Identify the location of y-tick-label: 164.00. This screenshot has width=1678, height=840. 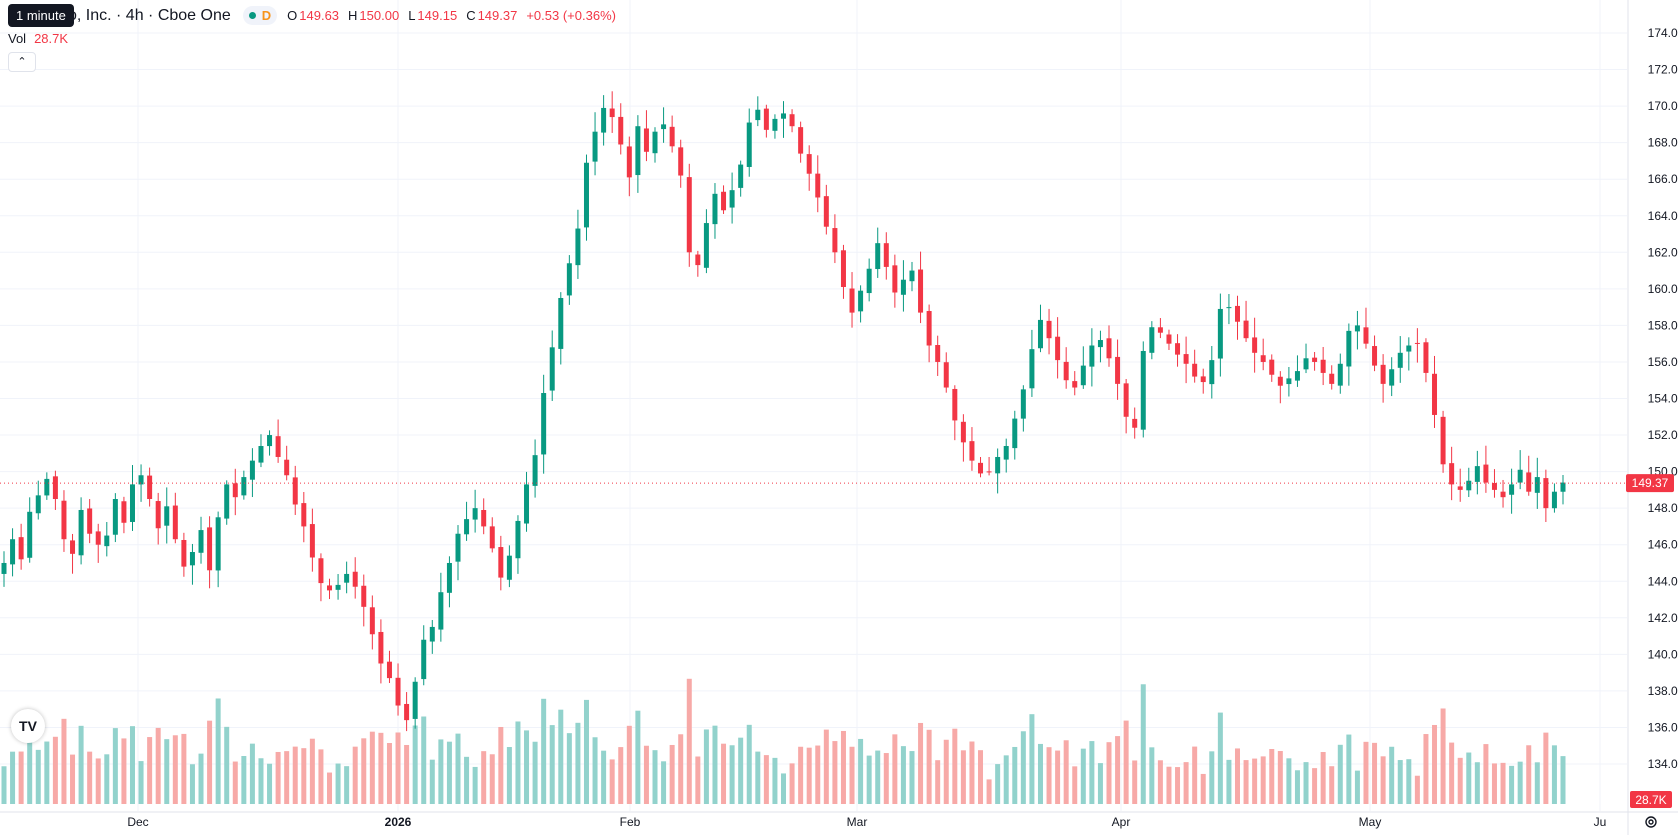
(1663, 216).